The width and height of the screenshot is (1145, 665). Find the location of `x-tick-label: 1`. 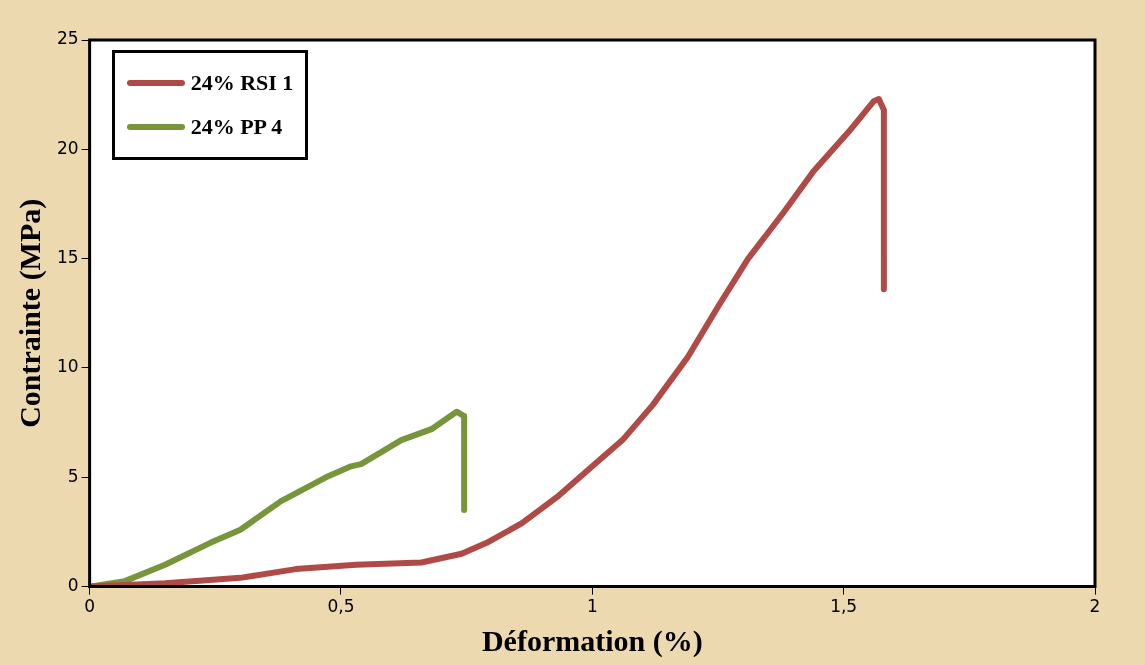

x-tick-label: 1 is located at coordinates (592, 606).